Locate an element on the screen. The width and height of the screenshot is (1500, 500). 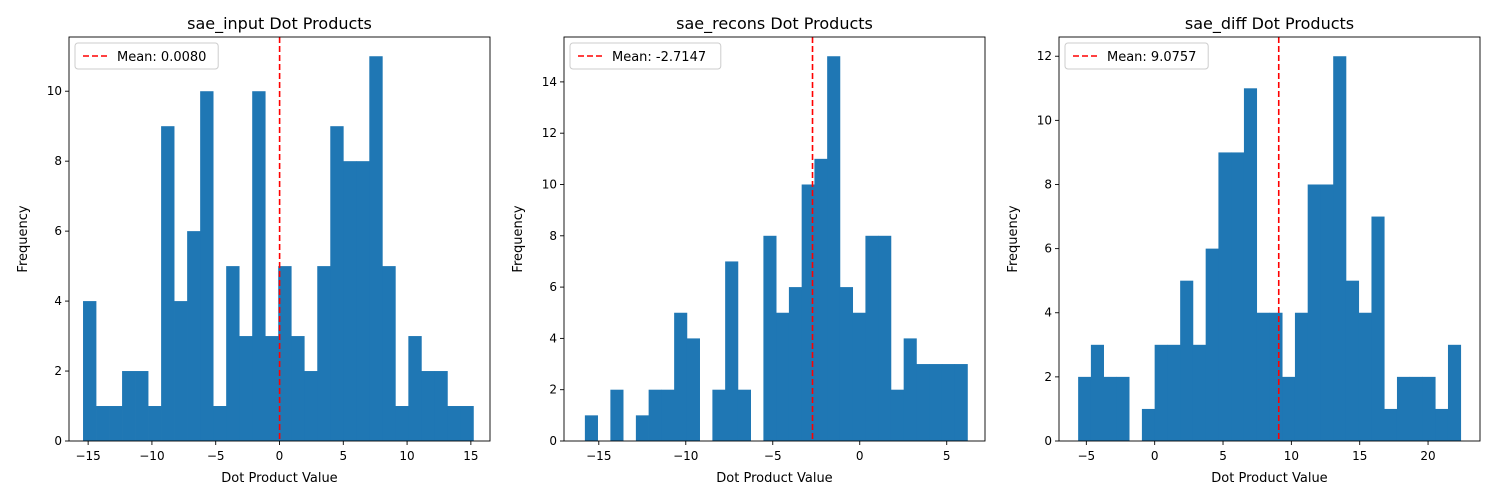
chart-title: sae_recons Dot Products is located at coordinates (774, 24).